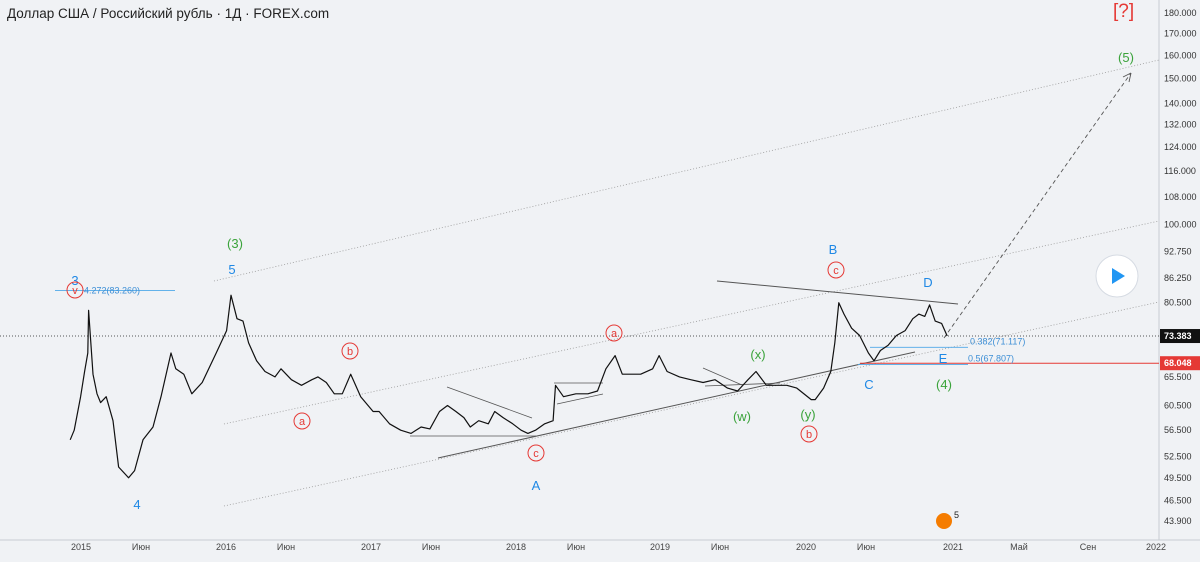 This screenshot has width=1200, height=562. Describe the element at coordinates (1127, 77) in the screenshot. I see `projection-arrowhead` at that location.